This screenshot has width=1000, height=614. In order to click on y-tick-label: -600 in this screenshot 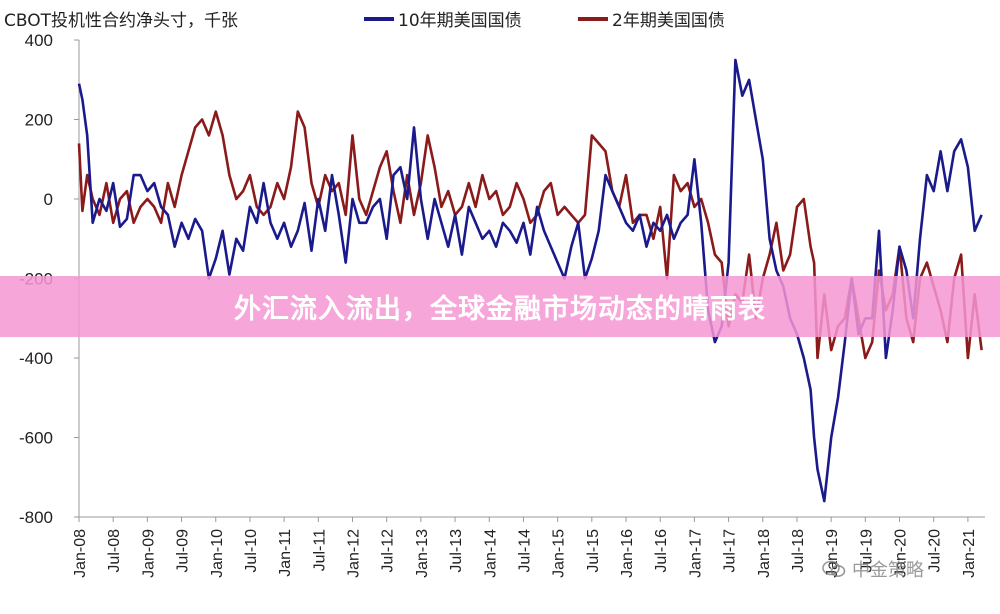, I will do `click(36, 438)`.